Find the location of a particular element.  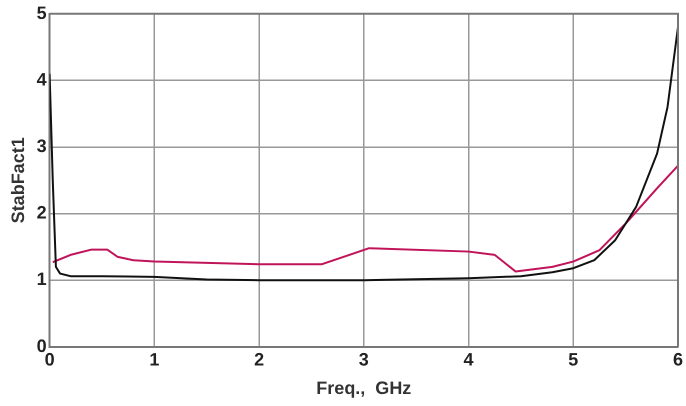

x-tick-label: 3 is located at coordinates (363, 360).